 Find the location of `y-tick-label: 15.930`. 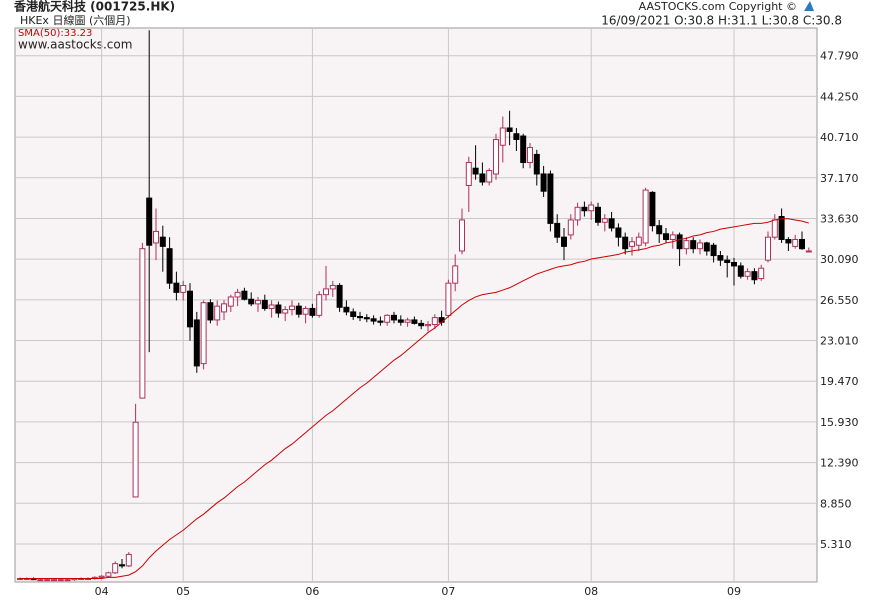

y-tick-label: 15.930 is located at coordinates (839, 422).